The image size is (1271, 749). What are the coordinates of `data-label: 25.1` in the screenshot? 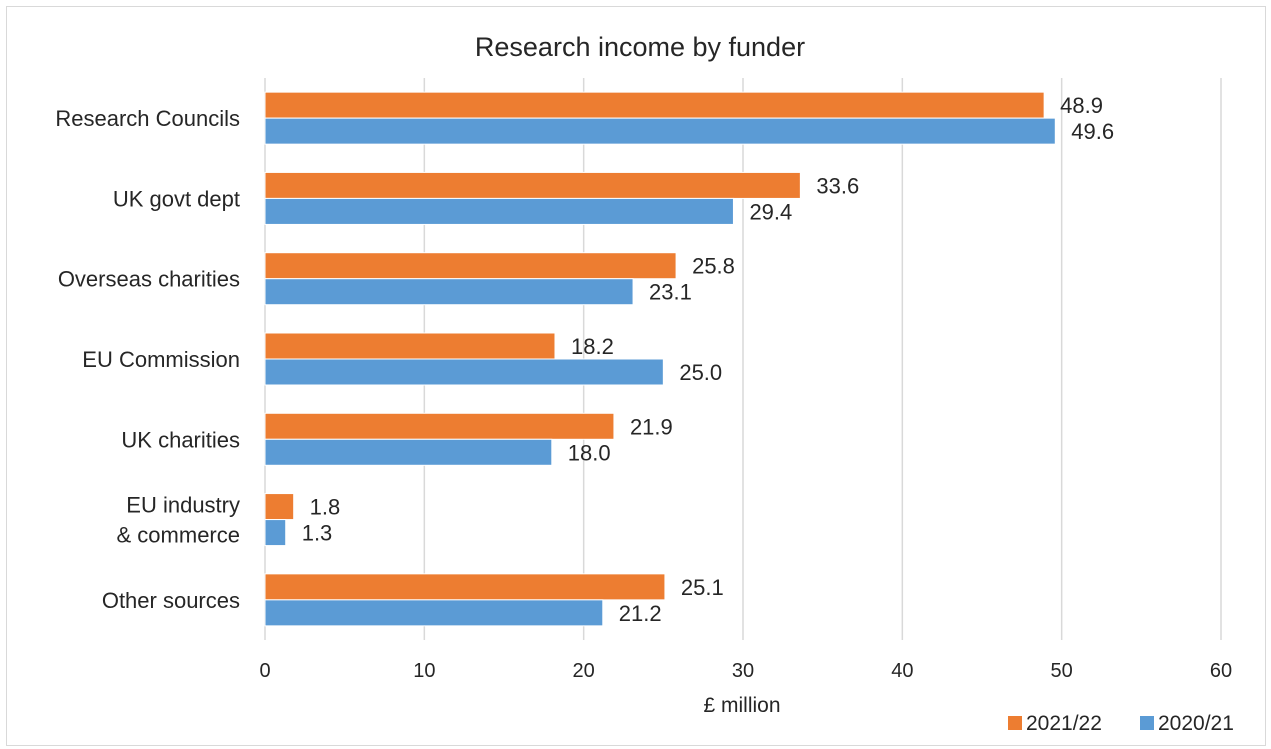 It's located at (702, 587).